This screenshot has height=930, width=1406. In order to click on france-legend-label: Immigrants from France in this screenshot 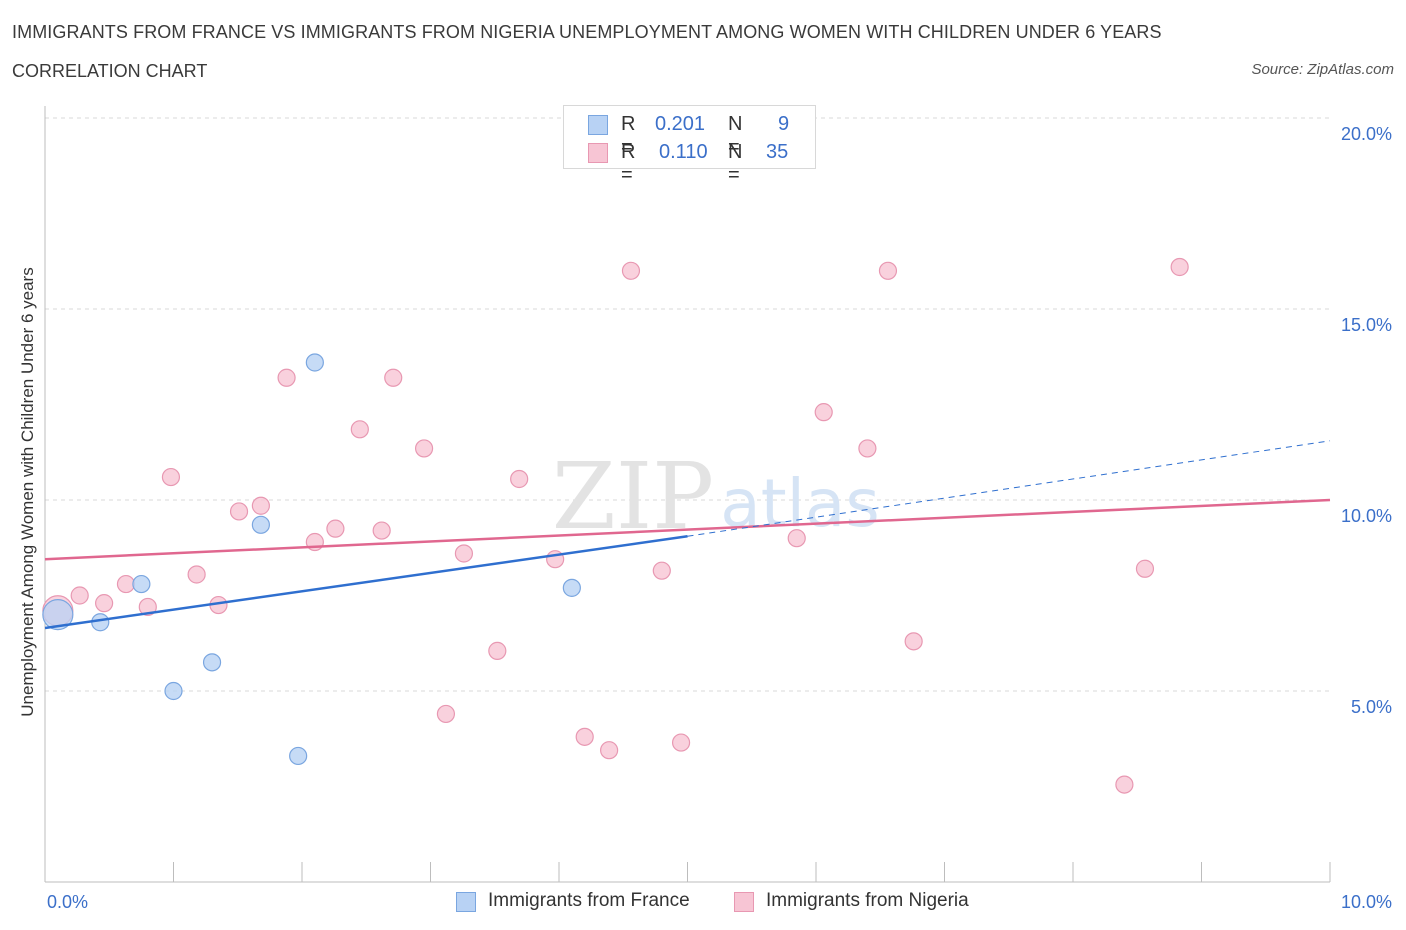, I will do `click(589, 900)`.